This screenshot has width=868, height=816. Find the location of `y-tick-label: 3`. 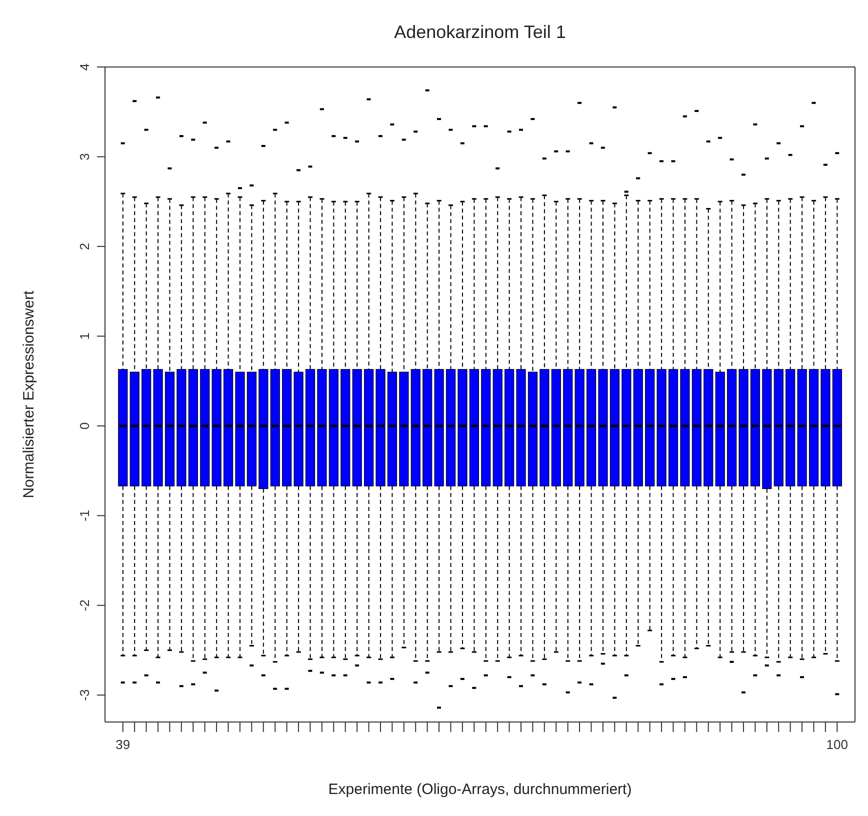

y-tick-label: 3 is located at coordinates (84, 156).